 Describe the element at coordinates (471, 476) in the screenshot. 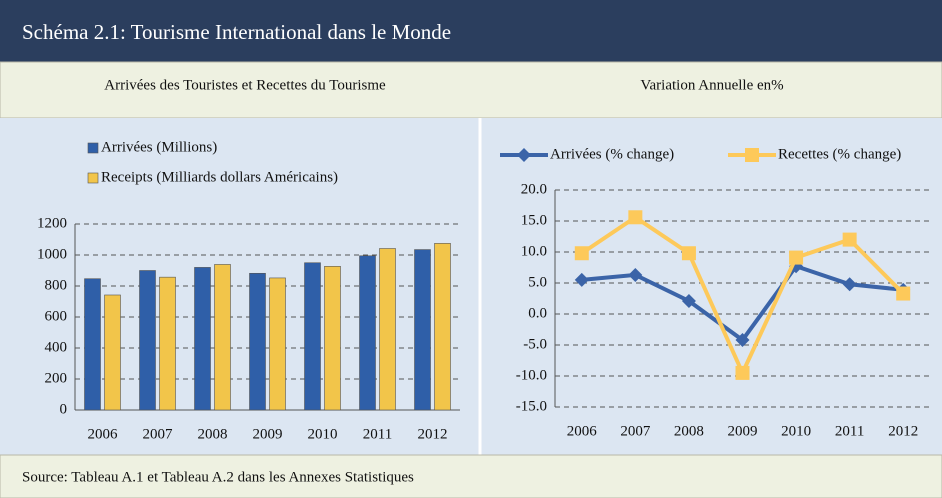

I see `footer-band` at that location.